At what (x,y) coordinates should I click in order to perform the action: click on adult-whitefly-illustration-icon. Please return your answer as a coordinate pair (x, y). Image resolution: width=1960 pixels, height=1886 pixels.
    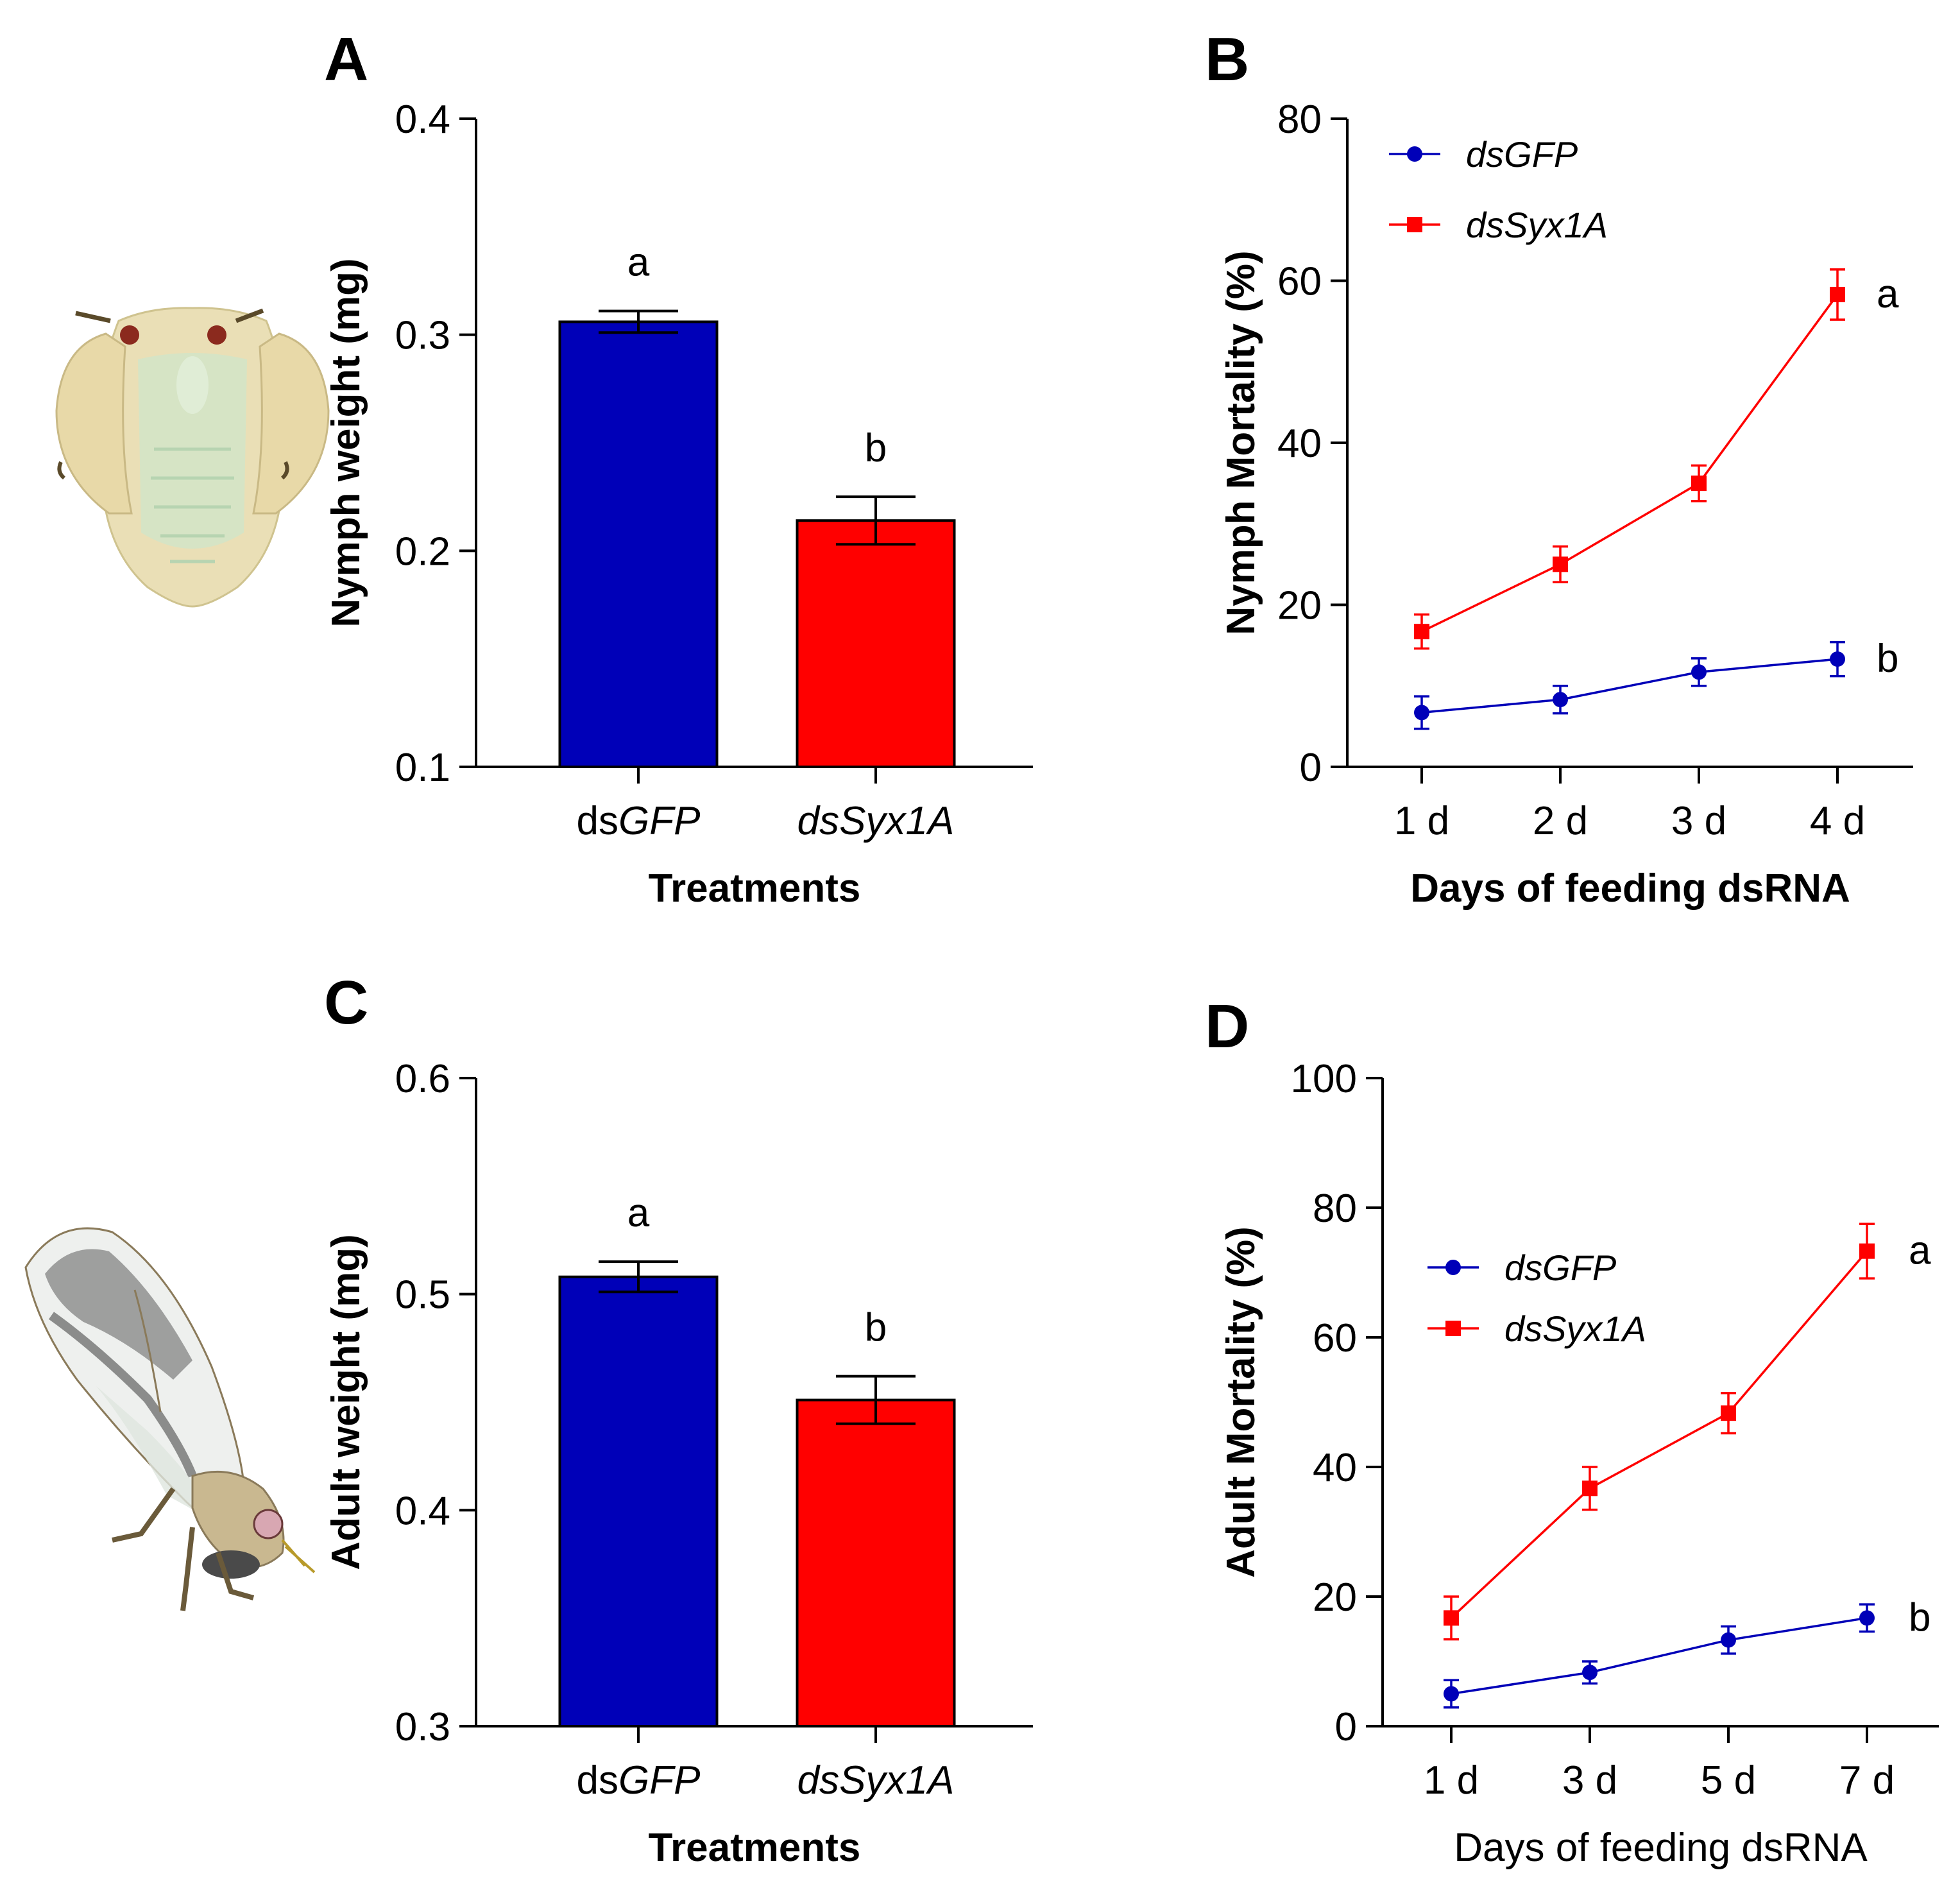
    Looking at the image, I should click on (170, 1419).